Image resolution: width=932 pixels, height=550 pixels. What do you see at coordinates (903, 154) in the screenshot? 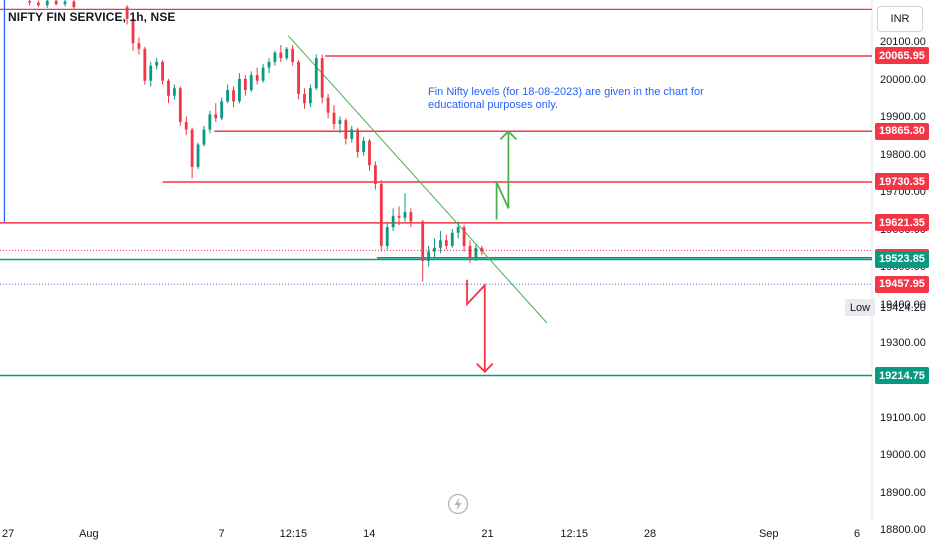
I see `y-tick-label: 19800.00` at bounding box center [903, 154].